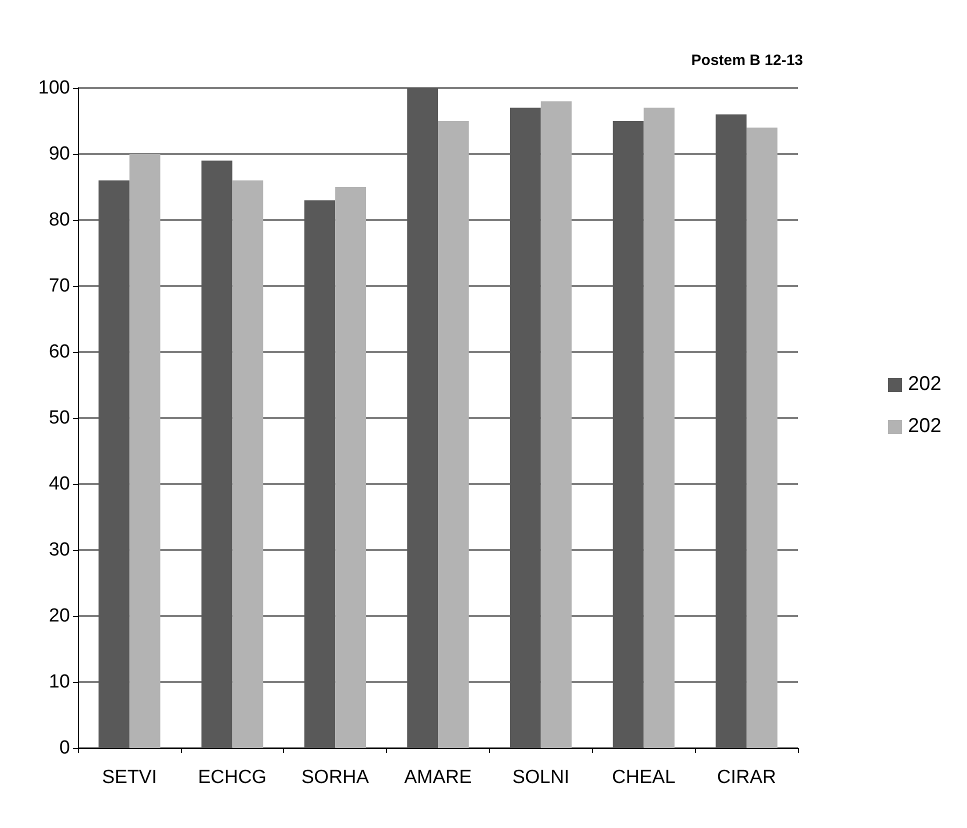 The width and height of the screenshot is (967, 828). What do you see at coordinates (335, 777) in the screenshot?
I see `x-tick-label: SORHA` at bounding box center [335, 777].